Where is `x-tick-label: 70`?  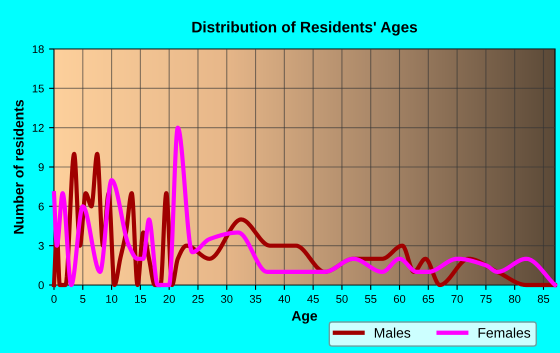
x-tick-label: 70 is located at coordinates (457, 299).